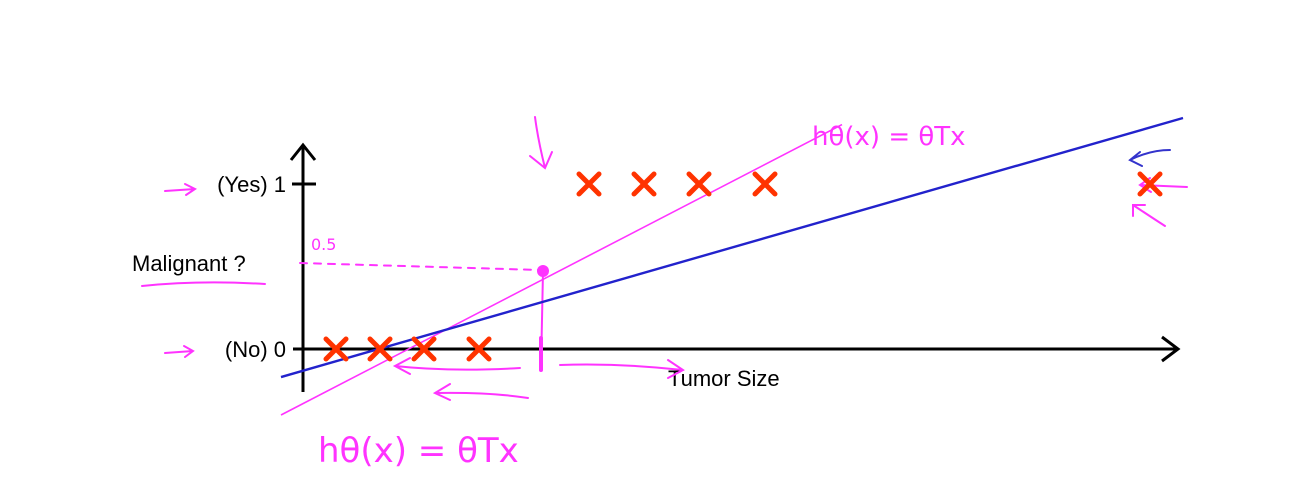 The width and height of the screenshot is (1312, 502). Describe the element at coordinates (418, 451) in the screenshot. I see `fit-label-bottom: hθ(x) = θTx` at that location.